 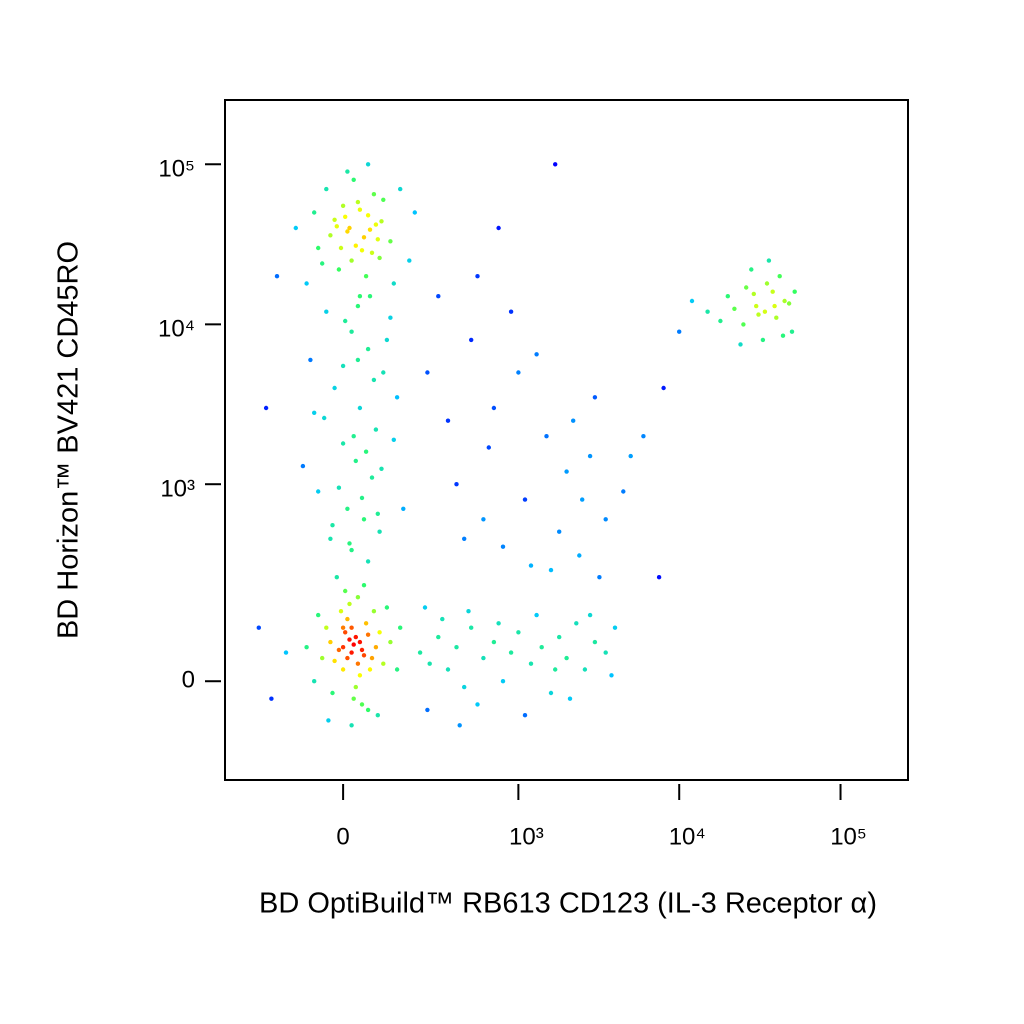 What do you see at coordinates (848, 836) in the screenshot?
I see `x-tick-label: 10⁵` at bounding box center [848, 836].